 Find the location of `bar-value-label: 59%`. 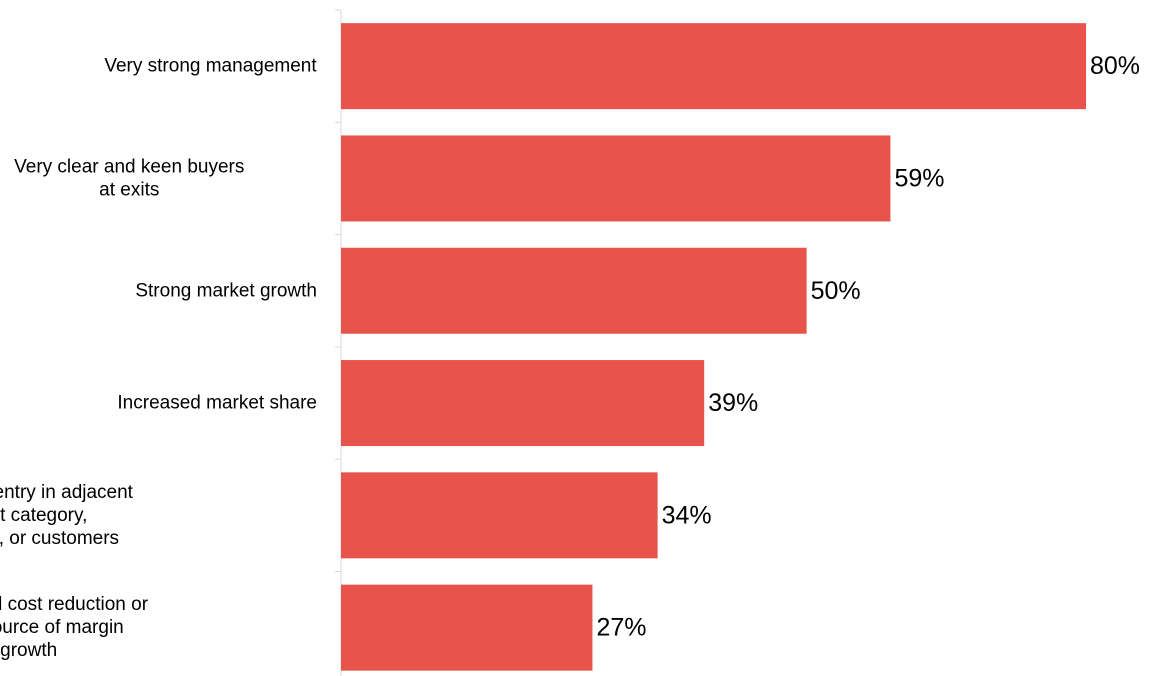

bar-value-label: 59% is located at coordinates (919, 178).